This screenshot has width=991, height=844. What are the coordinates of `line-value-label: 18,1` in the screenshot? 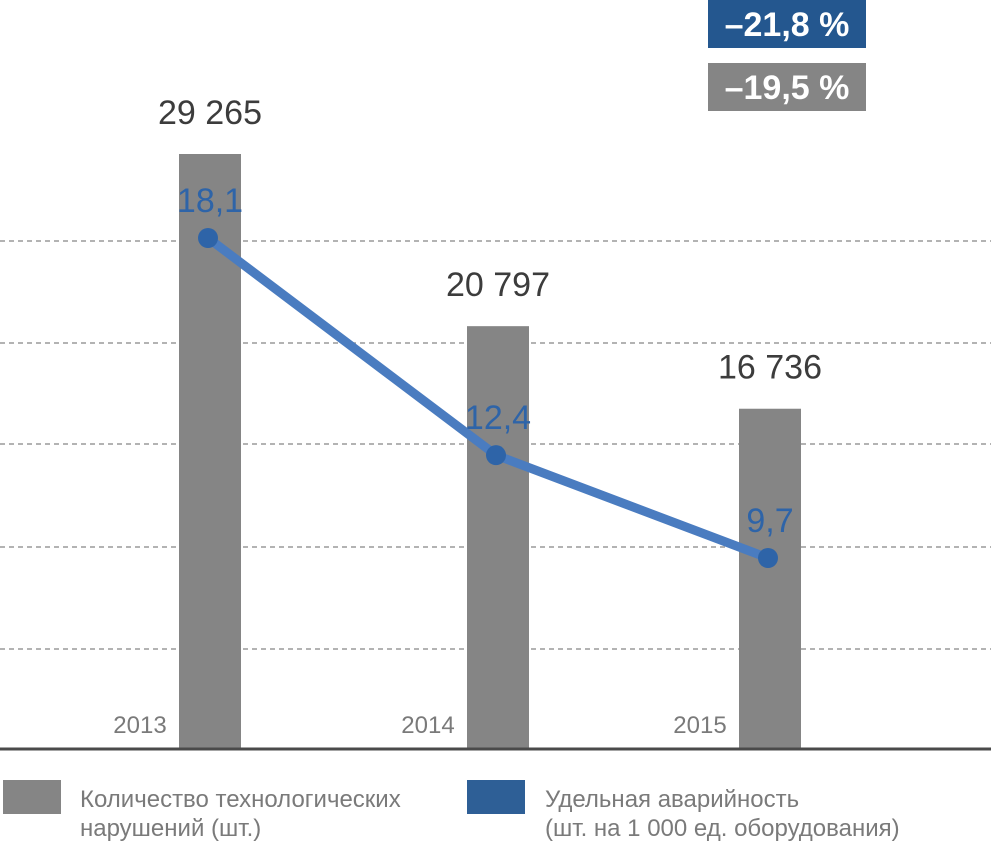 It's located at (210, 201).